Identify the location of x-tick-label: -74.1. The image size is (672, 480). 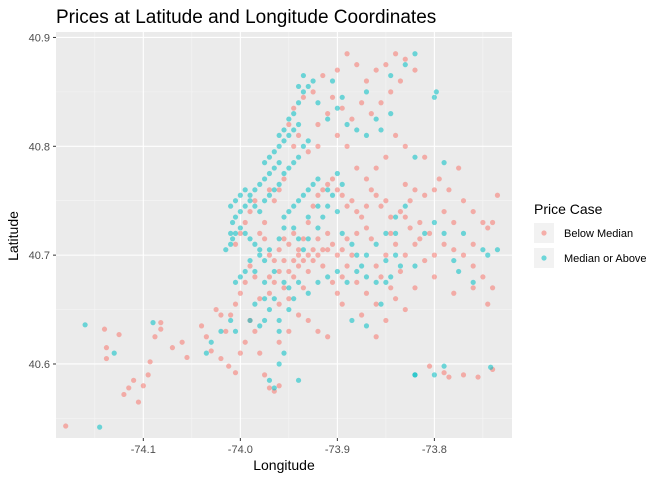
(143, 450).